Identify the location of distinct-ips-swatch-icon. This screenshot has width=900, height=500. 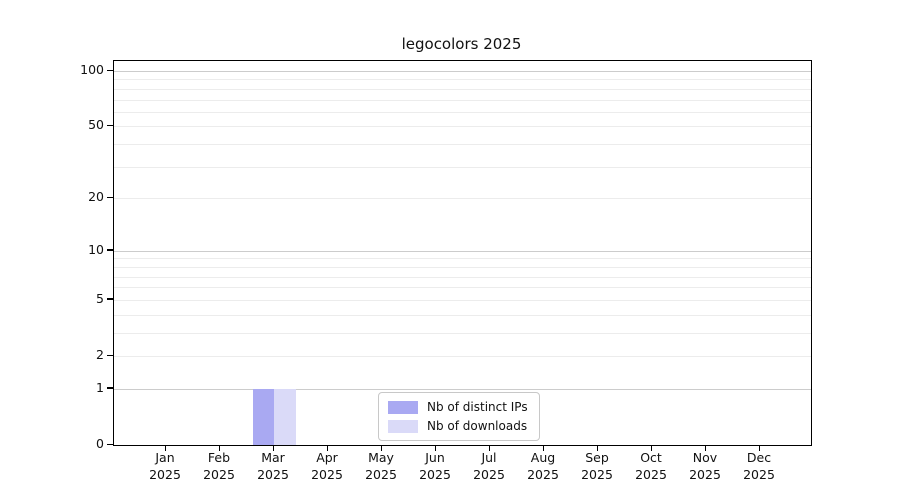
(403, 407).